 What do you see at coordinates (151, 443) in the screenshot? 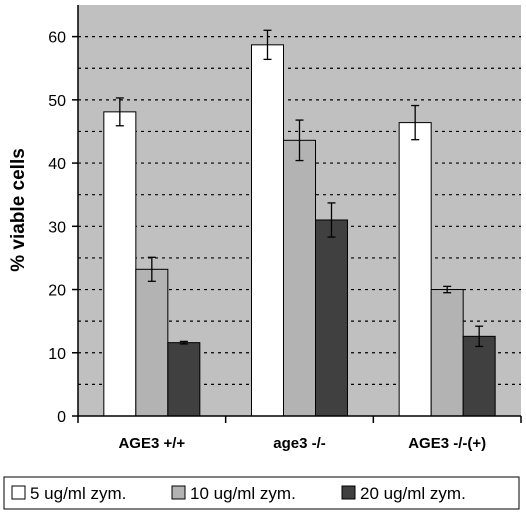
I see `x-tick-label: AGE3 +/+` at bounding box center [151, 443].